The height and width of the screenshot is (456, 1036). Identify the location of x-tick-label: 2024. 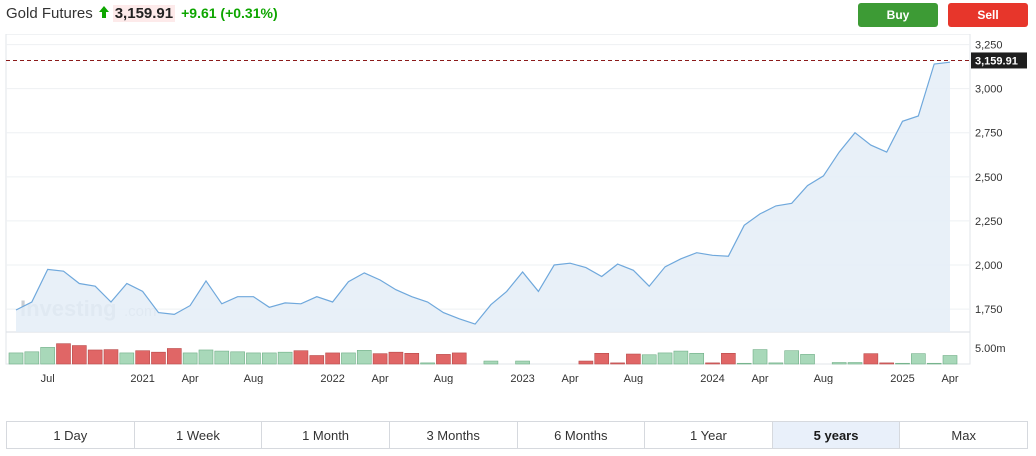
(712, 378).